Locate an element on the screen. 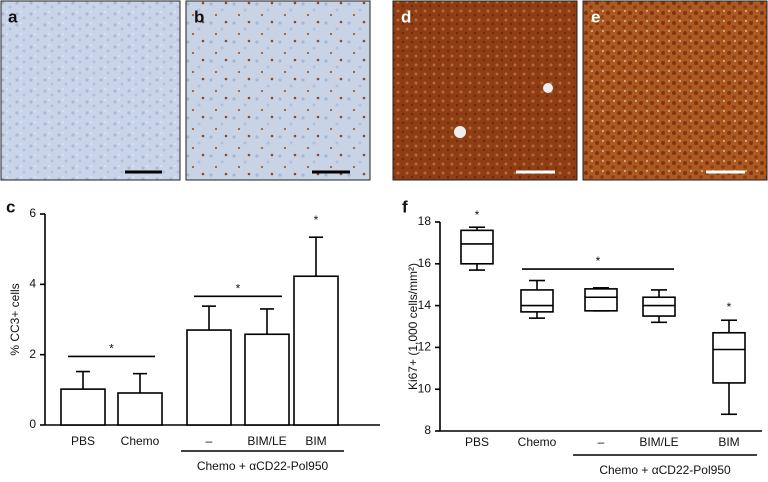 This screenshot has width=768, height=482. panel-label: e is located at coordinates (595, 16).